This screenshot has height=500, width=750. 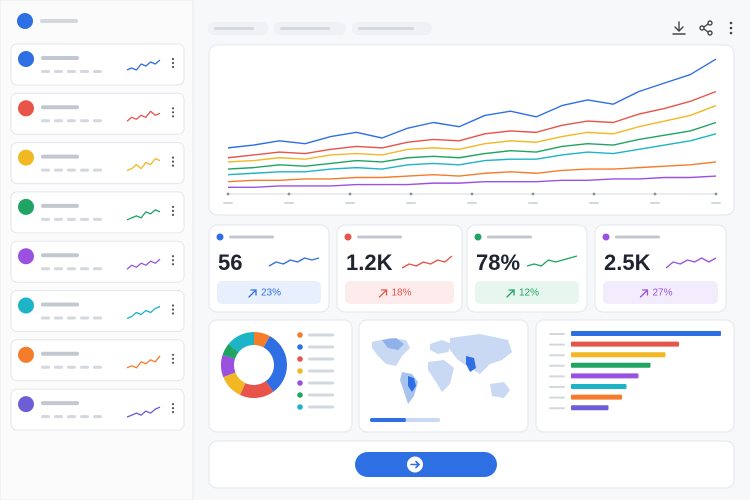 What do you see at coordinates (663, 293) in the screenshot?
I see `kpi-change: 27%` at bounding box center [663, 293].